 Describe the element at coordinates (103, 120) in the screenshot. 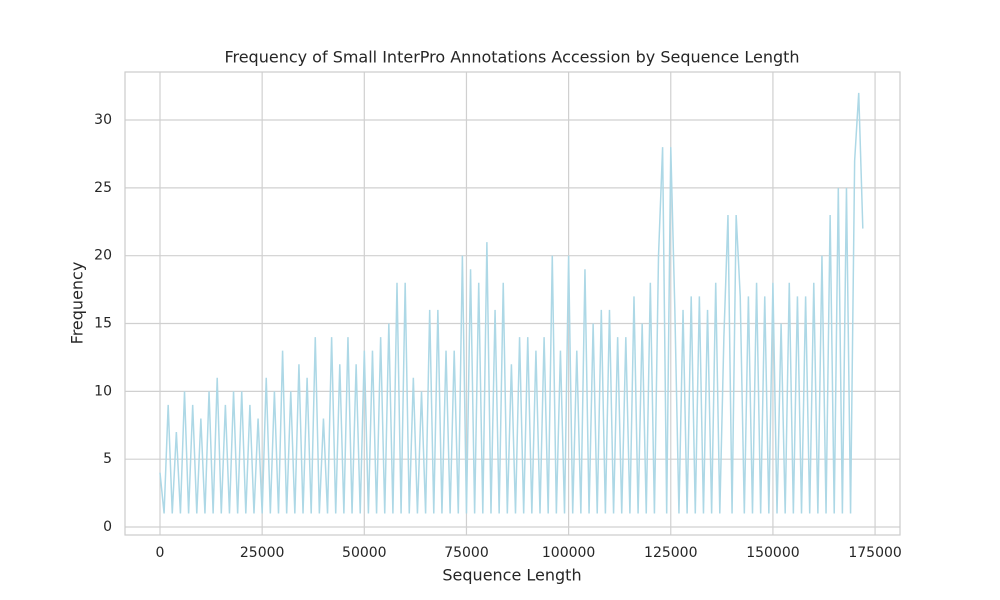

I see `y-tick-label: 30` at that location.